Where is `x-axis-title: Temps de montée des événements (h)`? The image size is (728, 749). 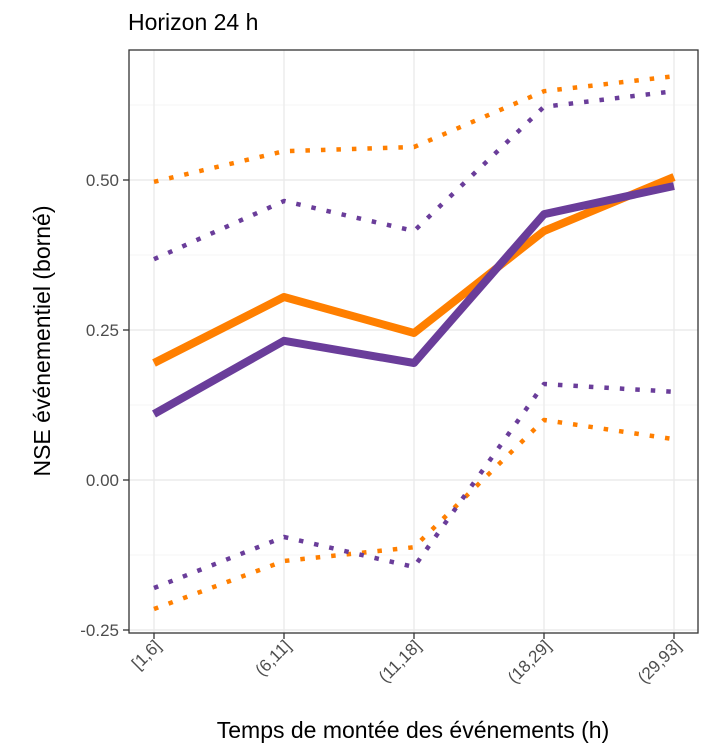
x-axis-title: Temps de montée des événements (h) is located at coordinates (413, 730).